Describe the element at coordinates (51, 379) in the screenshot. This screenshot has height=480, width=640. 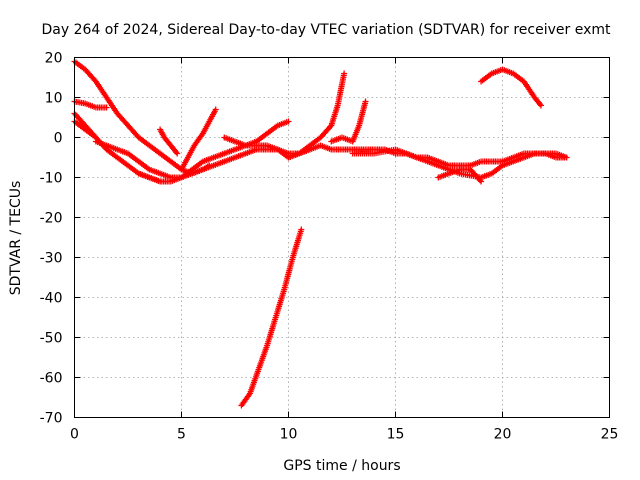
I see `y-tick-label: -60` at that location.